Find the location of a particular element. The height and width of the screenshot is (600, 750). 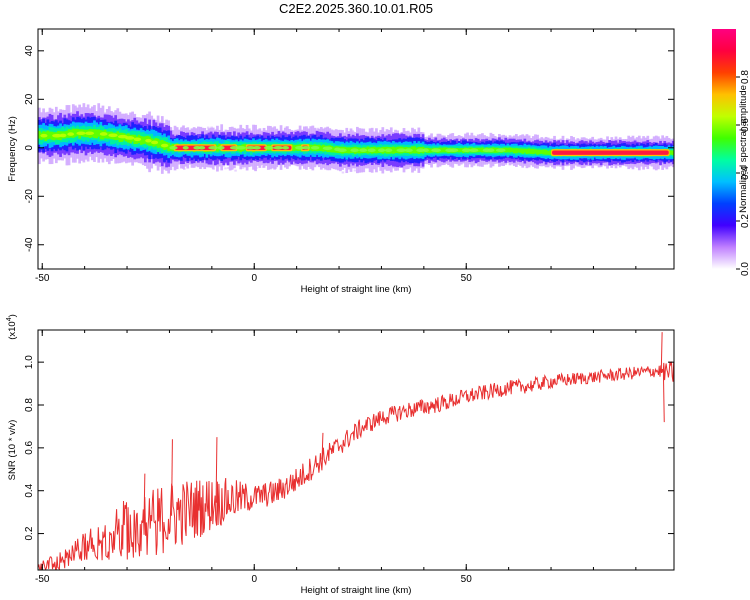

snr-xtick-label: -50 is located at coordinates (42, 579).